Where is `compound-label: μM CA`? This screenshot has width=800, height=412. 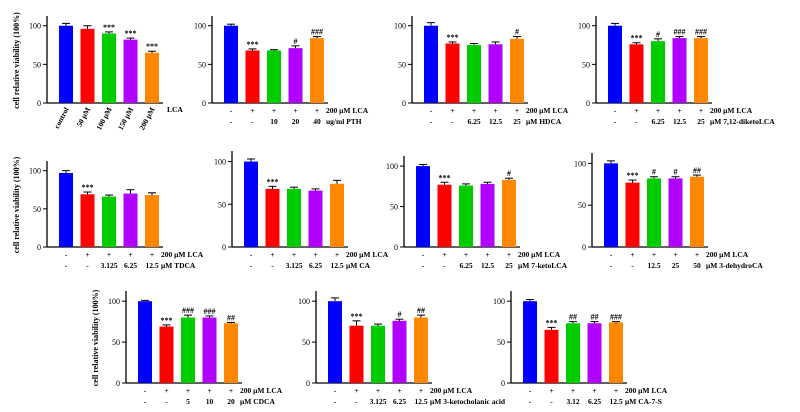 compound-label: μM CA is located at coordinates (358, 265).